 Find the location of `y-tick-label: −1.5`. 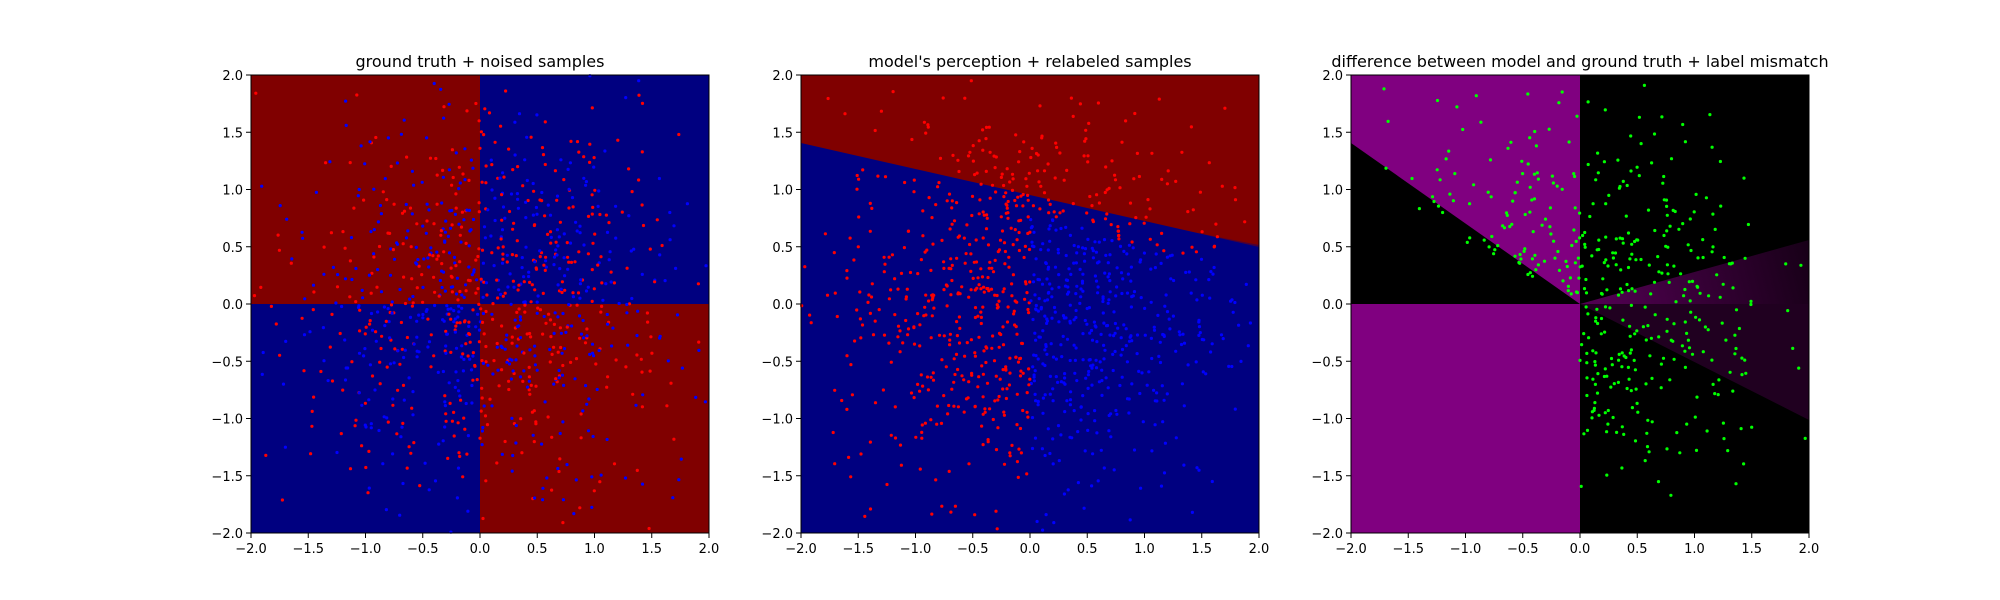

y-tick-label: −1.5 is located at coordinates (777, 477).